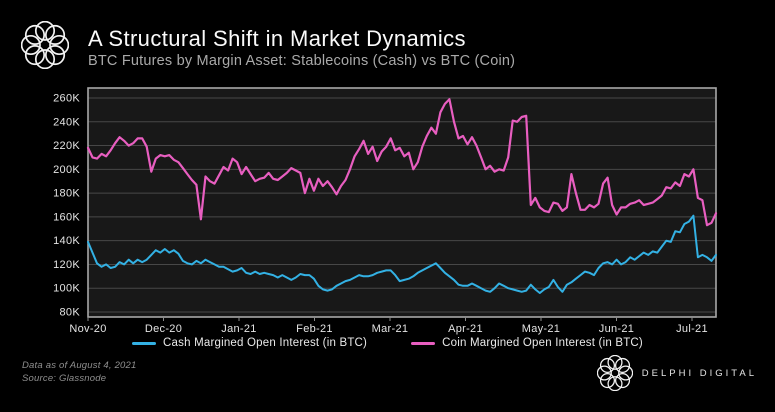 The height and width of the screenshot is (412, 775). I want to click on brand-wordmark: DELPHI DIGITAL, so click(699, 373).